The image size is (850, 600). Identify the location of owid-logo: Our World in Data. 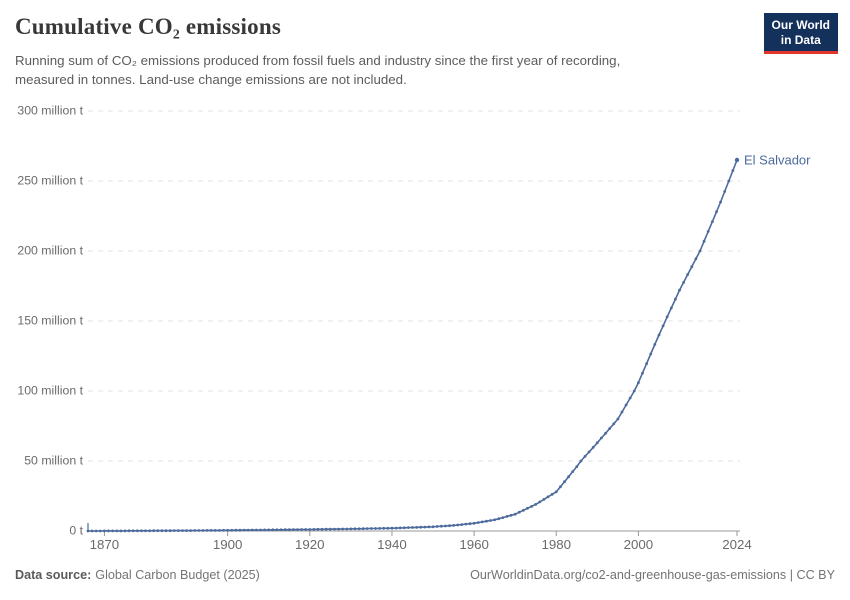
(800, 33).